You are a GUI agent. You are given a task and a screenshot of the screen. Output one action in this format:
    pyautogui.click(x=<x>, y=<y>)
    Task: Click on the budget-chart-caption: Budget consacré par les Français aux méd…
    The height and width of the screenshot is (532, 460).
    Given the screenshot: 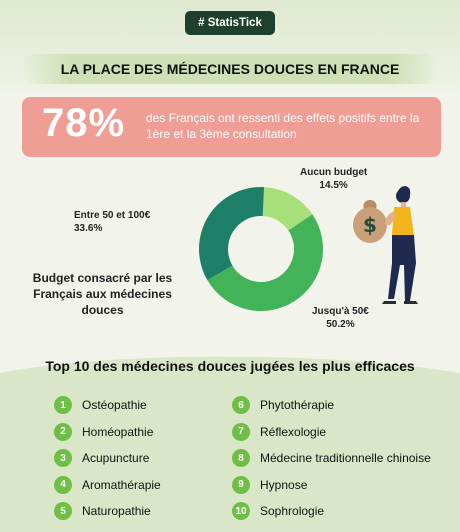 What is the action you would take?
    pyautogui.click(x=102, y=294)
    